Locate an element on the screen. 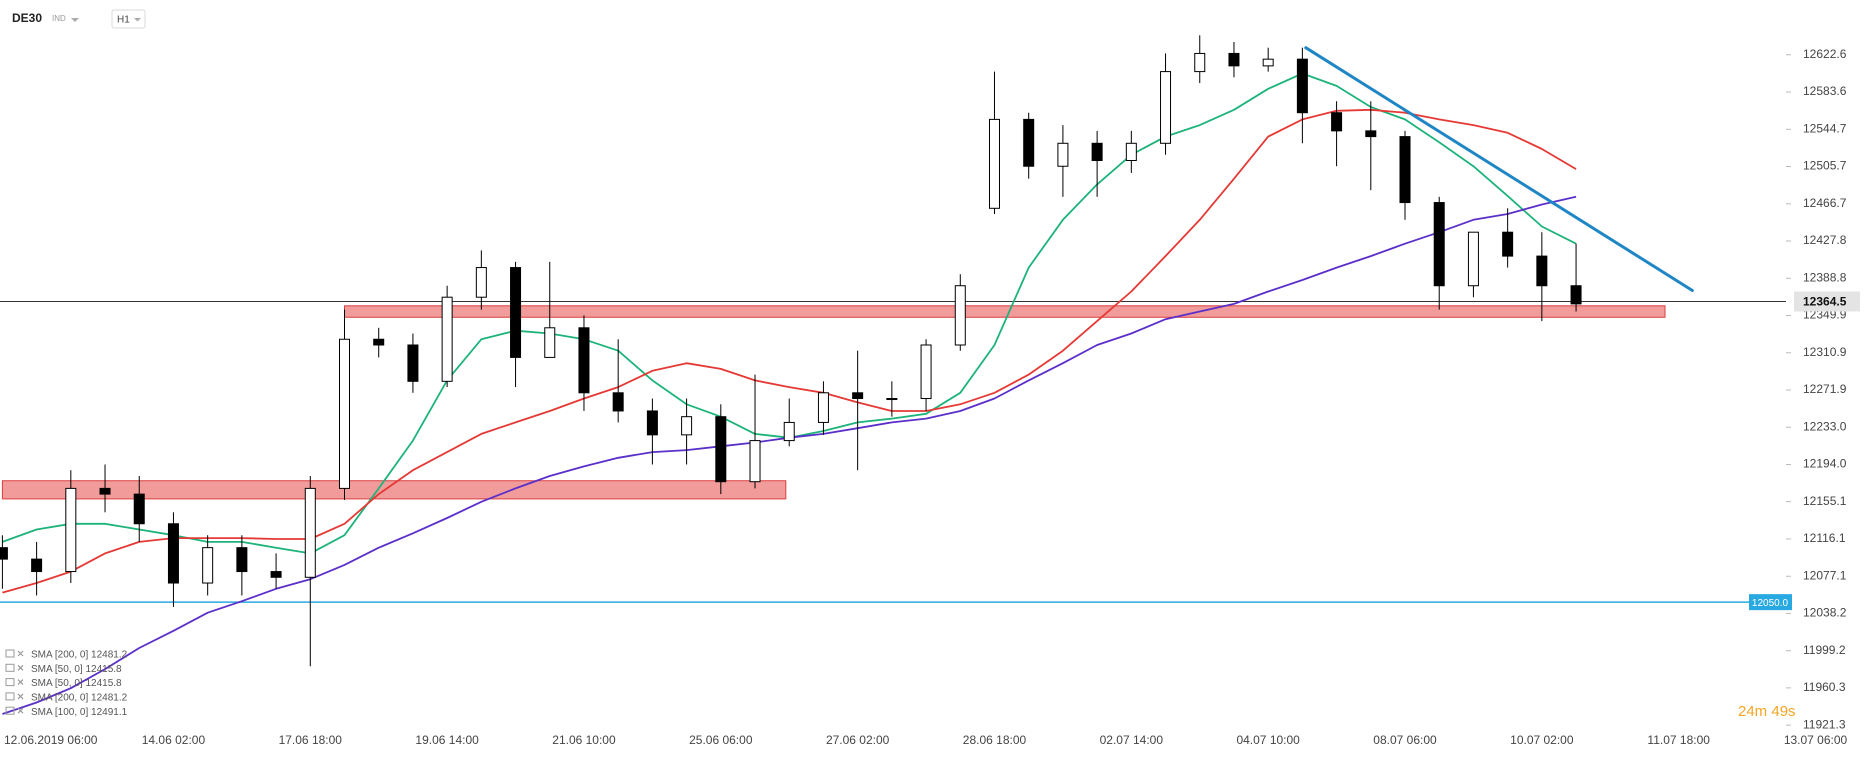  x-tick-label: 27.06 02:00 is located at coordinates (858, 740).